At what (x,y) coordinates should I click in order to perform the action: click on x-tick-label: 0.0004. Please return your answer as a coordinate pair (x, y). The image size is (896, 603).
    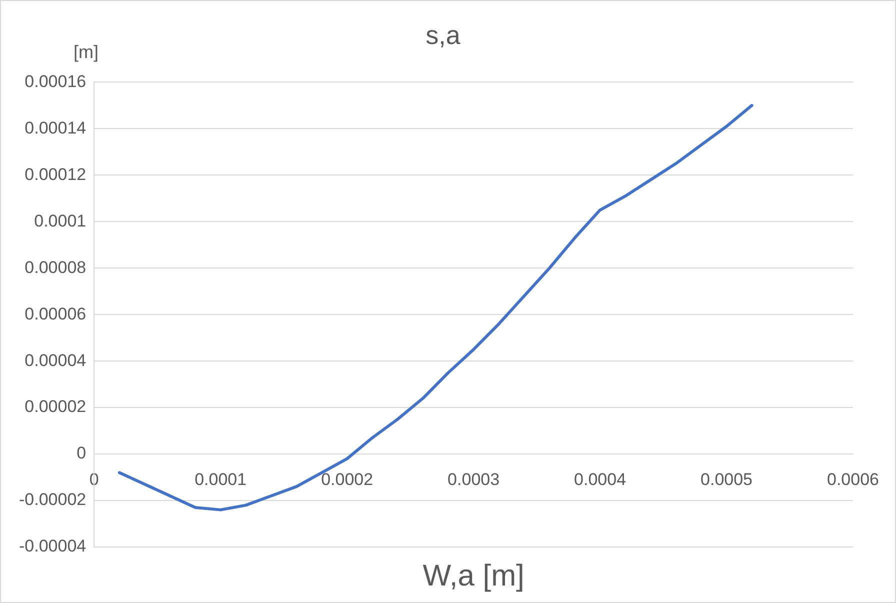
    Looking at the image, I should click on (600, 479).